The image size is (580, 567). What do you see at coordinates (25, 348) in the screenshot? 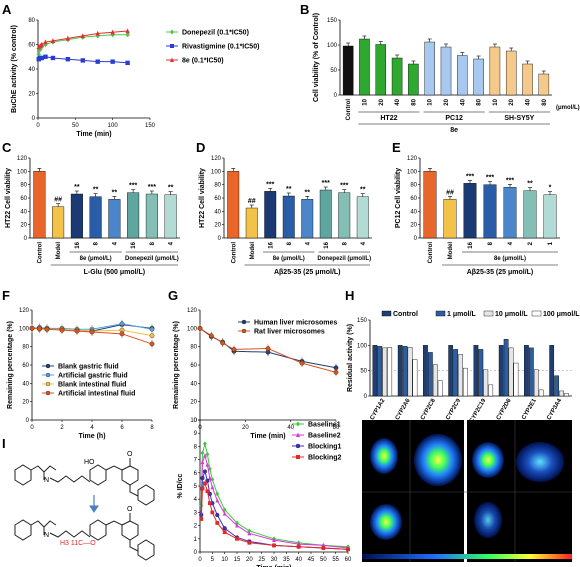
I see `y-tick-label: 80` at bounding box center [25, 348].